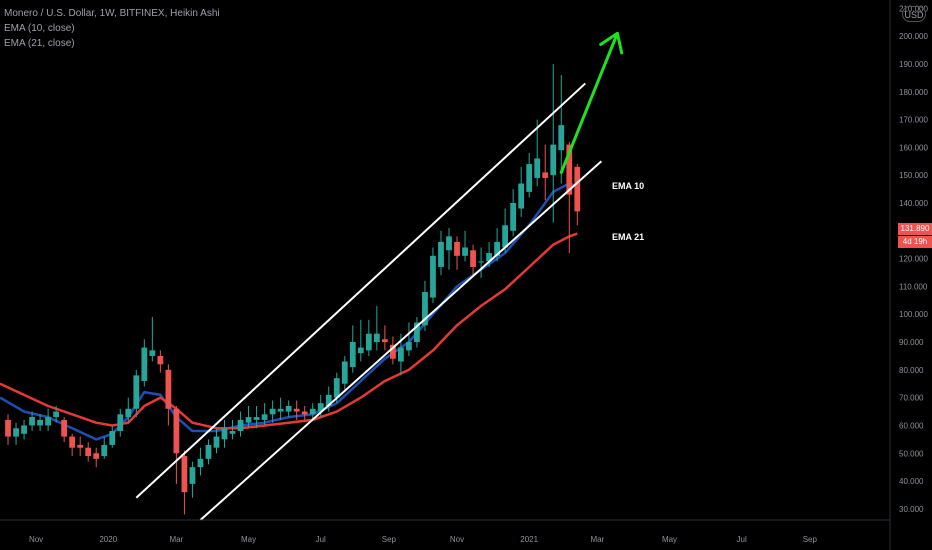 The image size is (932, 550). What do you see at coordinates (913, 64) in the screenshot?
I see `y-tick-label: 190.000` at bounding box center [913, 64].